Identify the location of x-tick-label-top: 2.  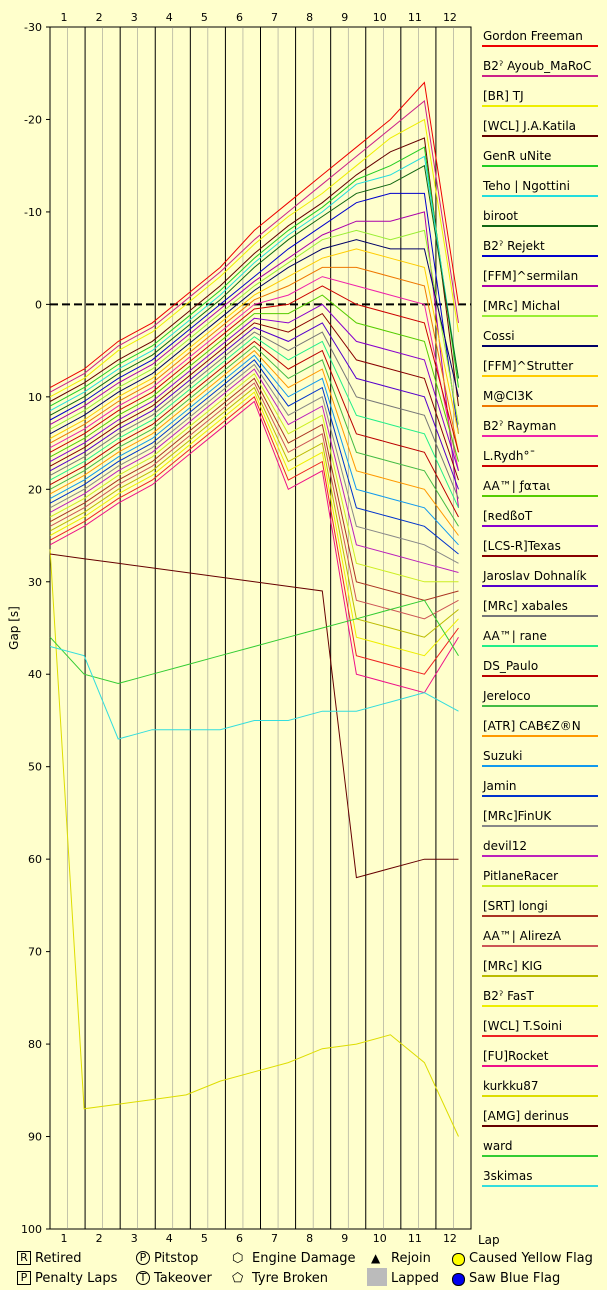
(99, 17).